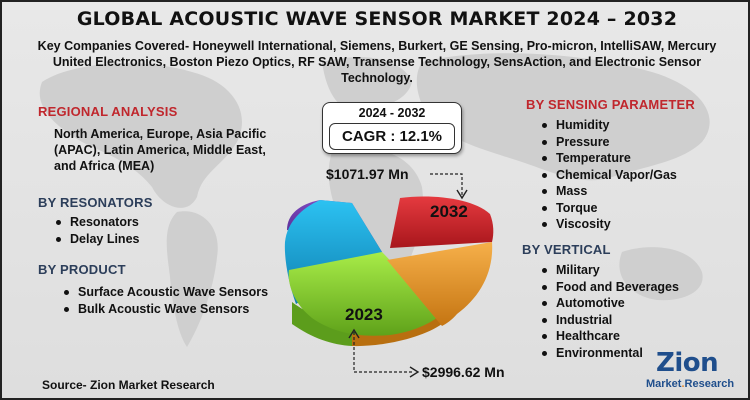  Describe the element at coordinates (642, 353) in the screenshot. I see `list-item: Environmental` at that location.